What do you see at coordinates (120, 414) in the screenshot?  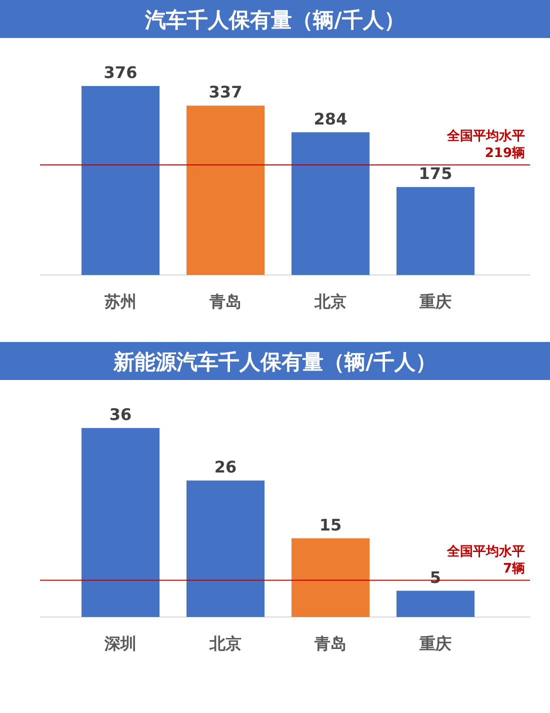 I see `data-label: 36` at bounding box center [120, 414].